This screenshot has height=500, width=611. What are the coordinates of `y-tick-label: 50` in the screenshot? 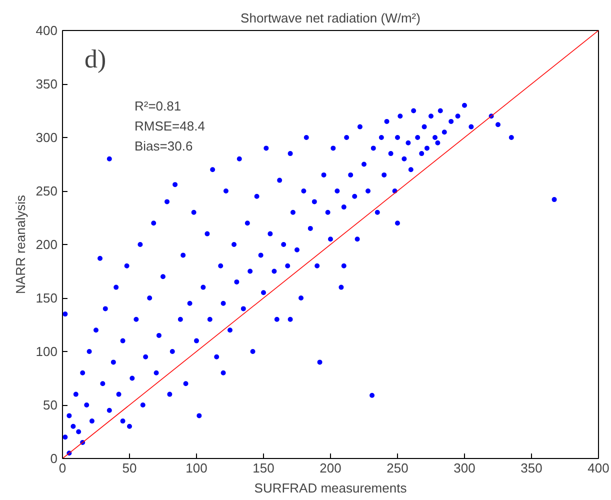 It's located at (50, 405).